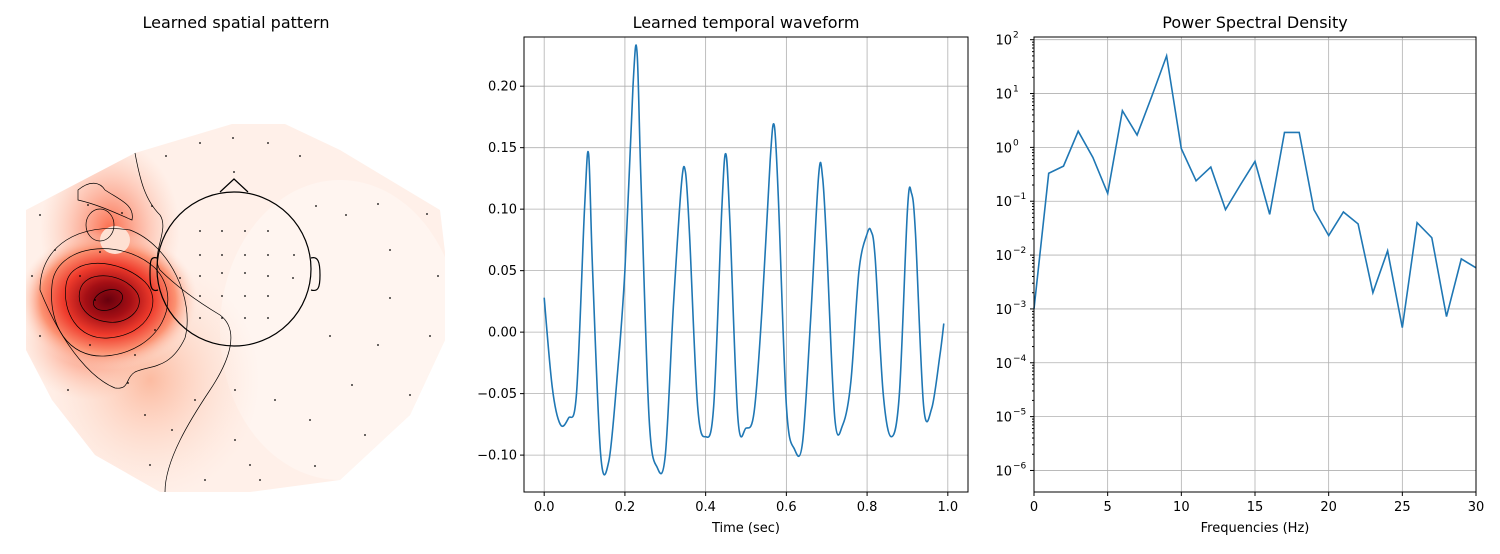 This screenshot has width=1500, height=554. What do you see at coordinates (1019, 305) in the screenshot?
I see `psd-y-tick-exponent: −3` at bounding box center [1019, 305].